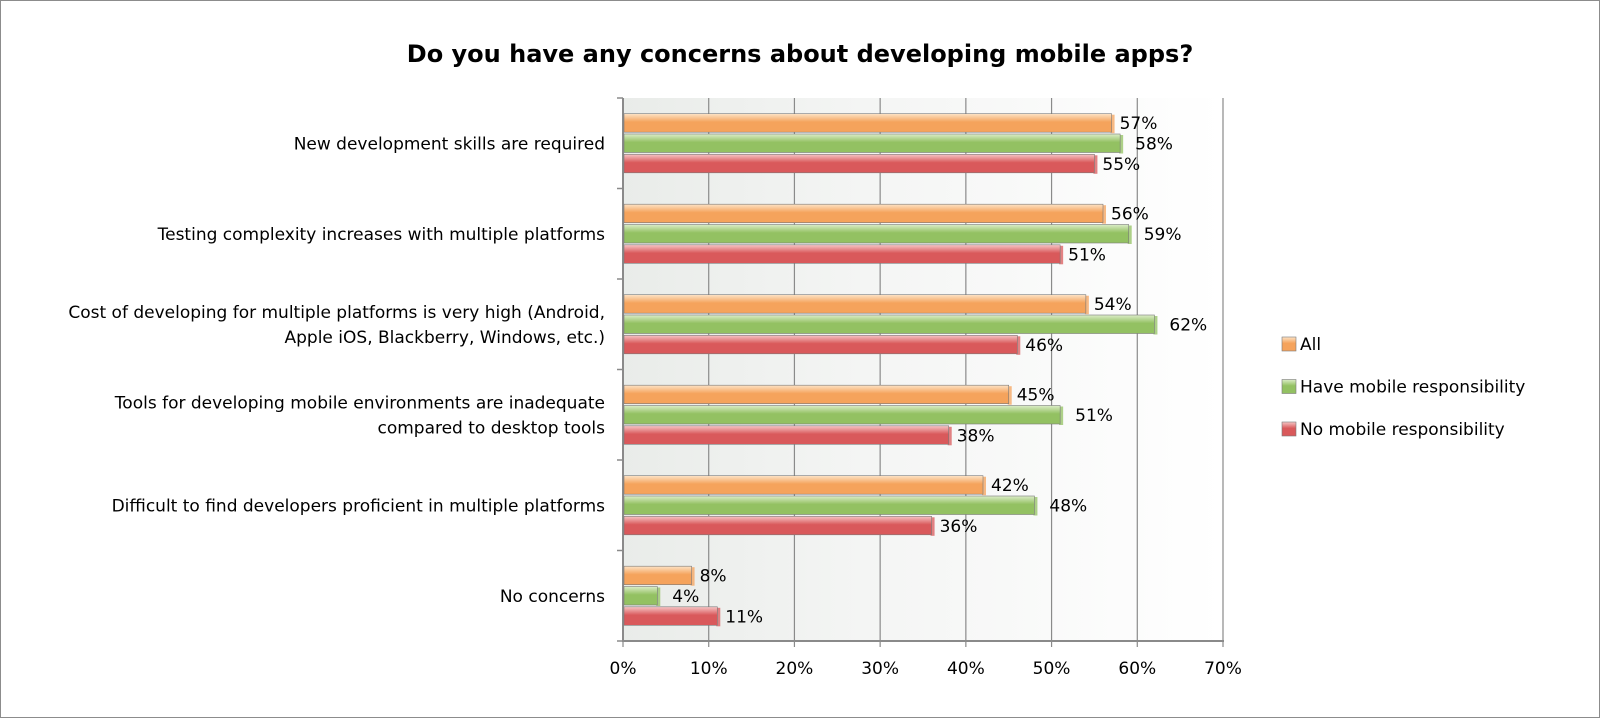 The image size is (1600, 718). Describe the element at coordinates (1402, 430) in the screenshot. I see `legend-label: No mobile responsibility` at that location.